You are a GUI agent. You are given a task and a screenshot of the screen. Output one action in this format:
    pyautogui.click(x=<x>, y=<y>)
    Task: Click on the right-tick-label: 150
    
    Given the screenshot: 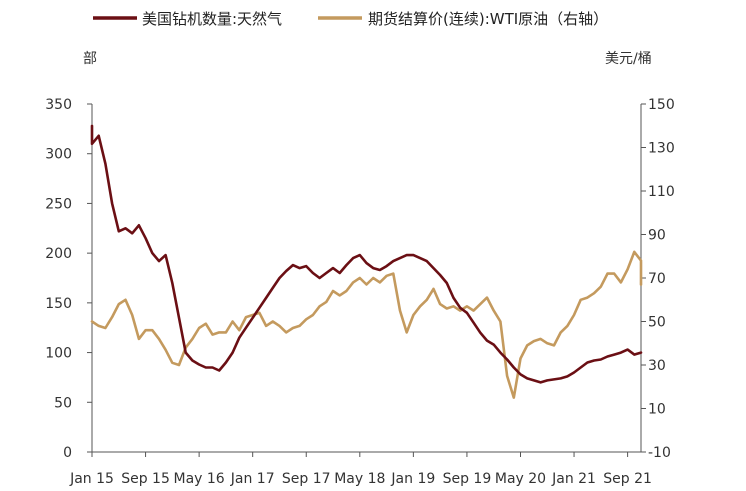 What is the action you would take?
    pyautogui.click(x=661, y=105)
    